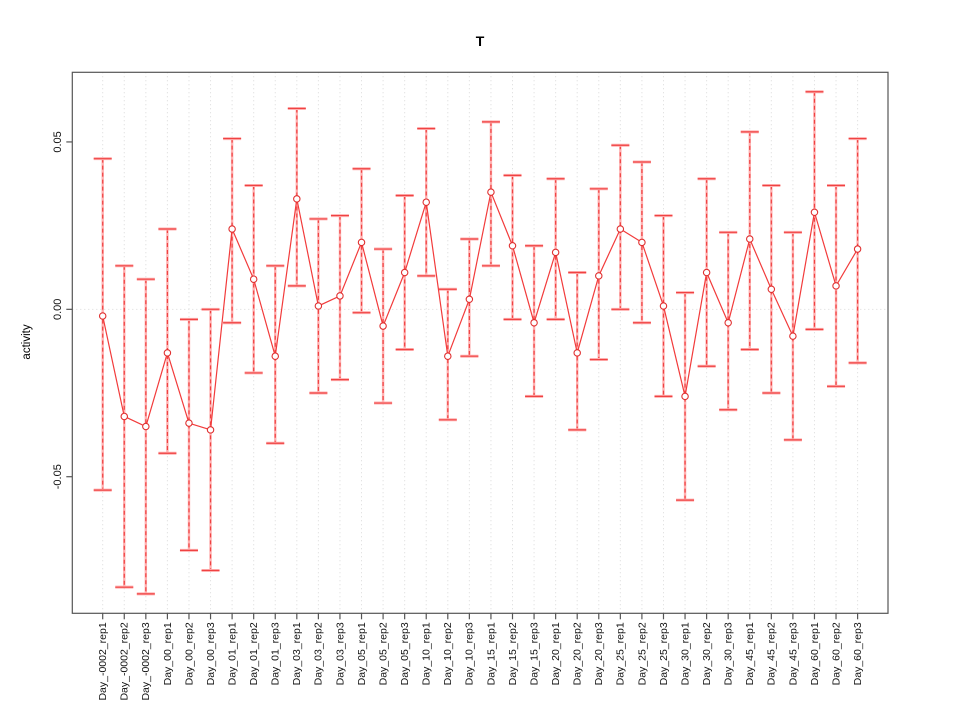  What do you see at coordinates (146, 661) in the screenshot?
I see `x-tick-label: Day_-0002_rep3` at bounding box center [146, 661].